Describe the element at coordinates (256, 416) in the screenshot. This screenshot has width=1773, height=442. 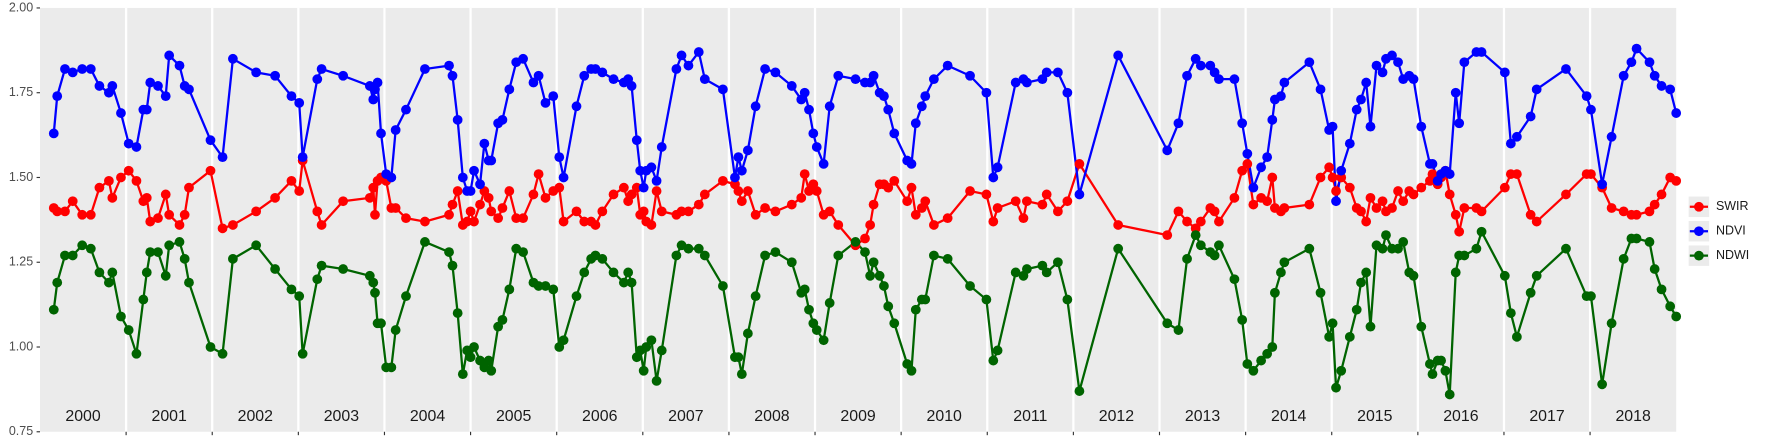
I see `year-label: 2002` at that location.